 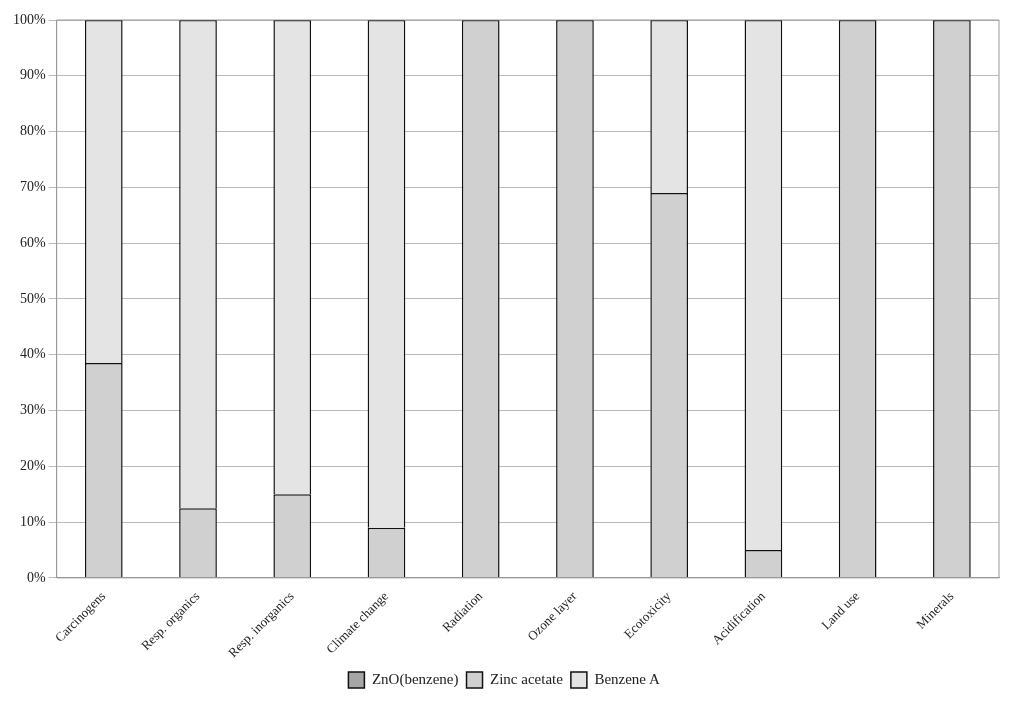 What do you see at coordinates (32, 187) in the screenshot?
I see `y-tick-label: 70%` at bounding box center [32, 187].